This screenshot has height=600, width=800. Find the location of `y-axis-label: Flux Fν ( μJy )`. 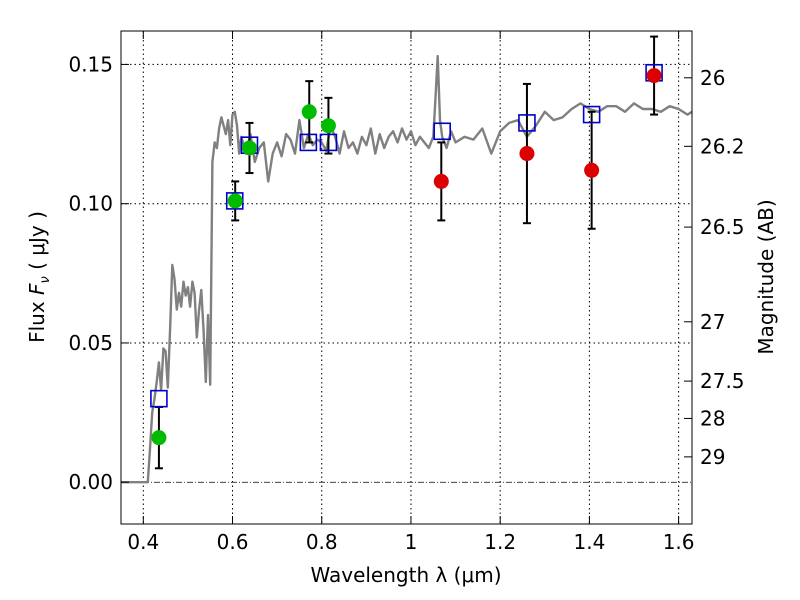

y-axis-label: Flux Fν ( μJy ) is located at coordinates (39, 277).